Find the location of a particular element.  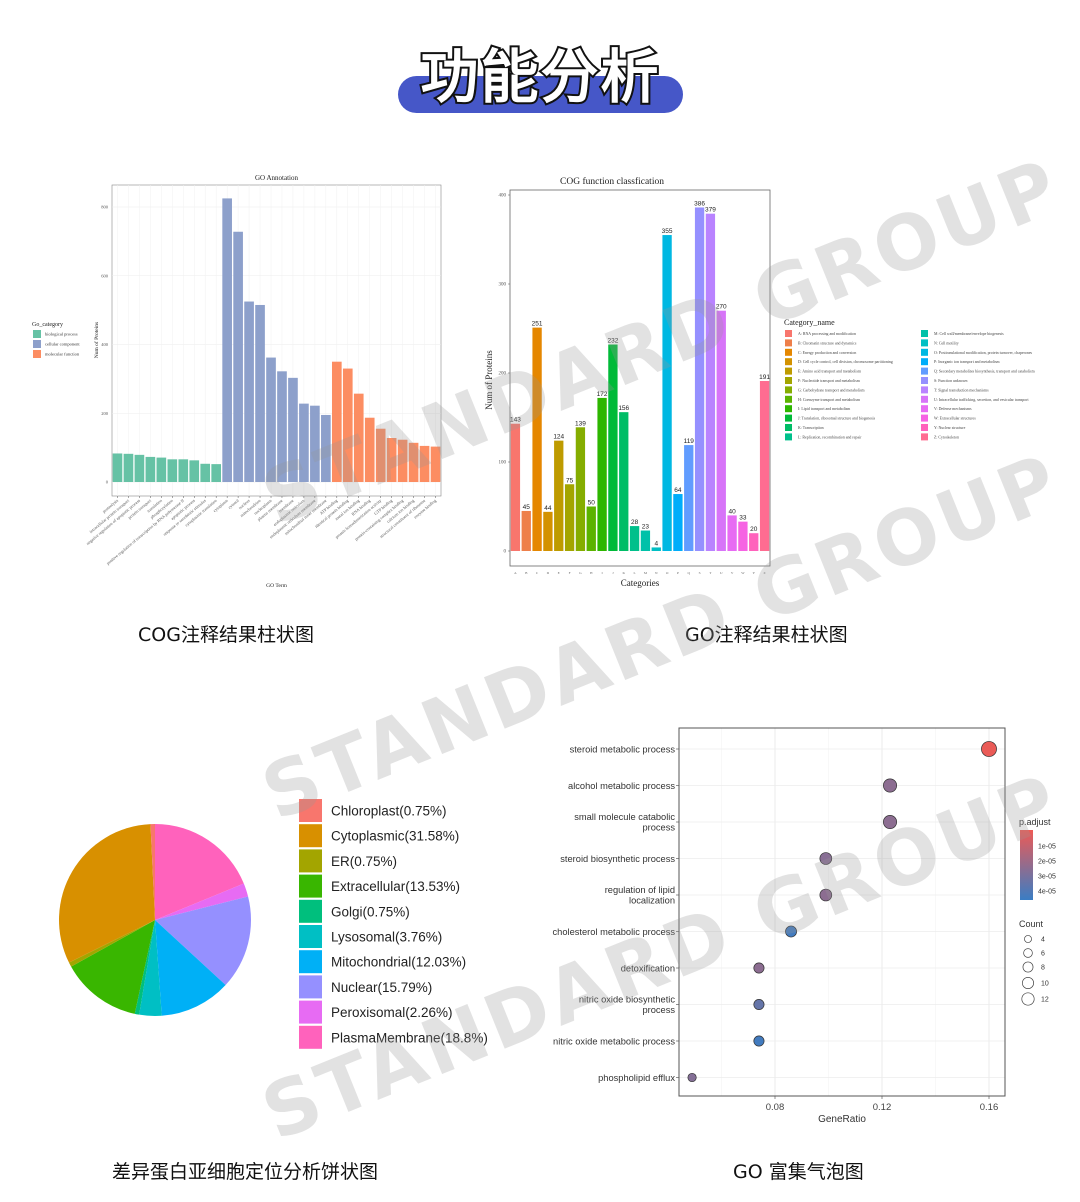

x-tick-label: Y is located at coordinates (753, 573).